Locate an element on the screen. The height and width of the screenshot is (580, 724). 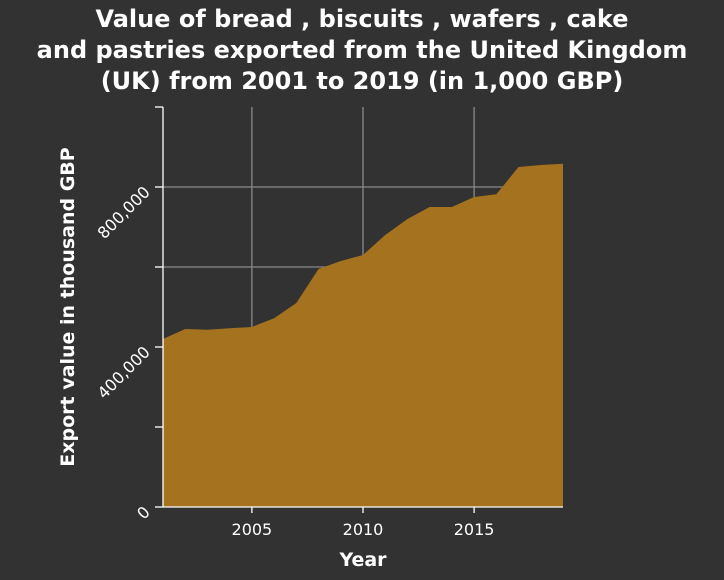
x-tick-label-2: 2015 is located at coordinates (474, 529).